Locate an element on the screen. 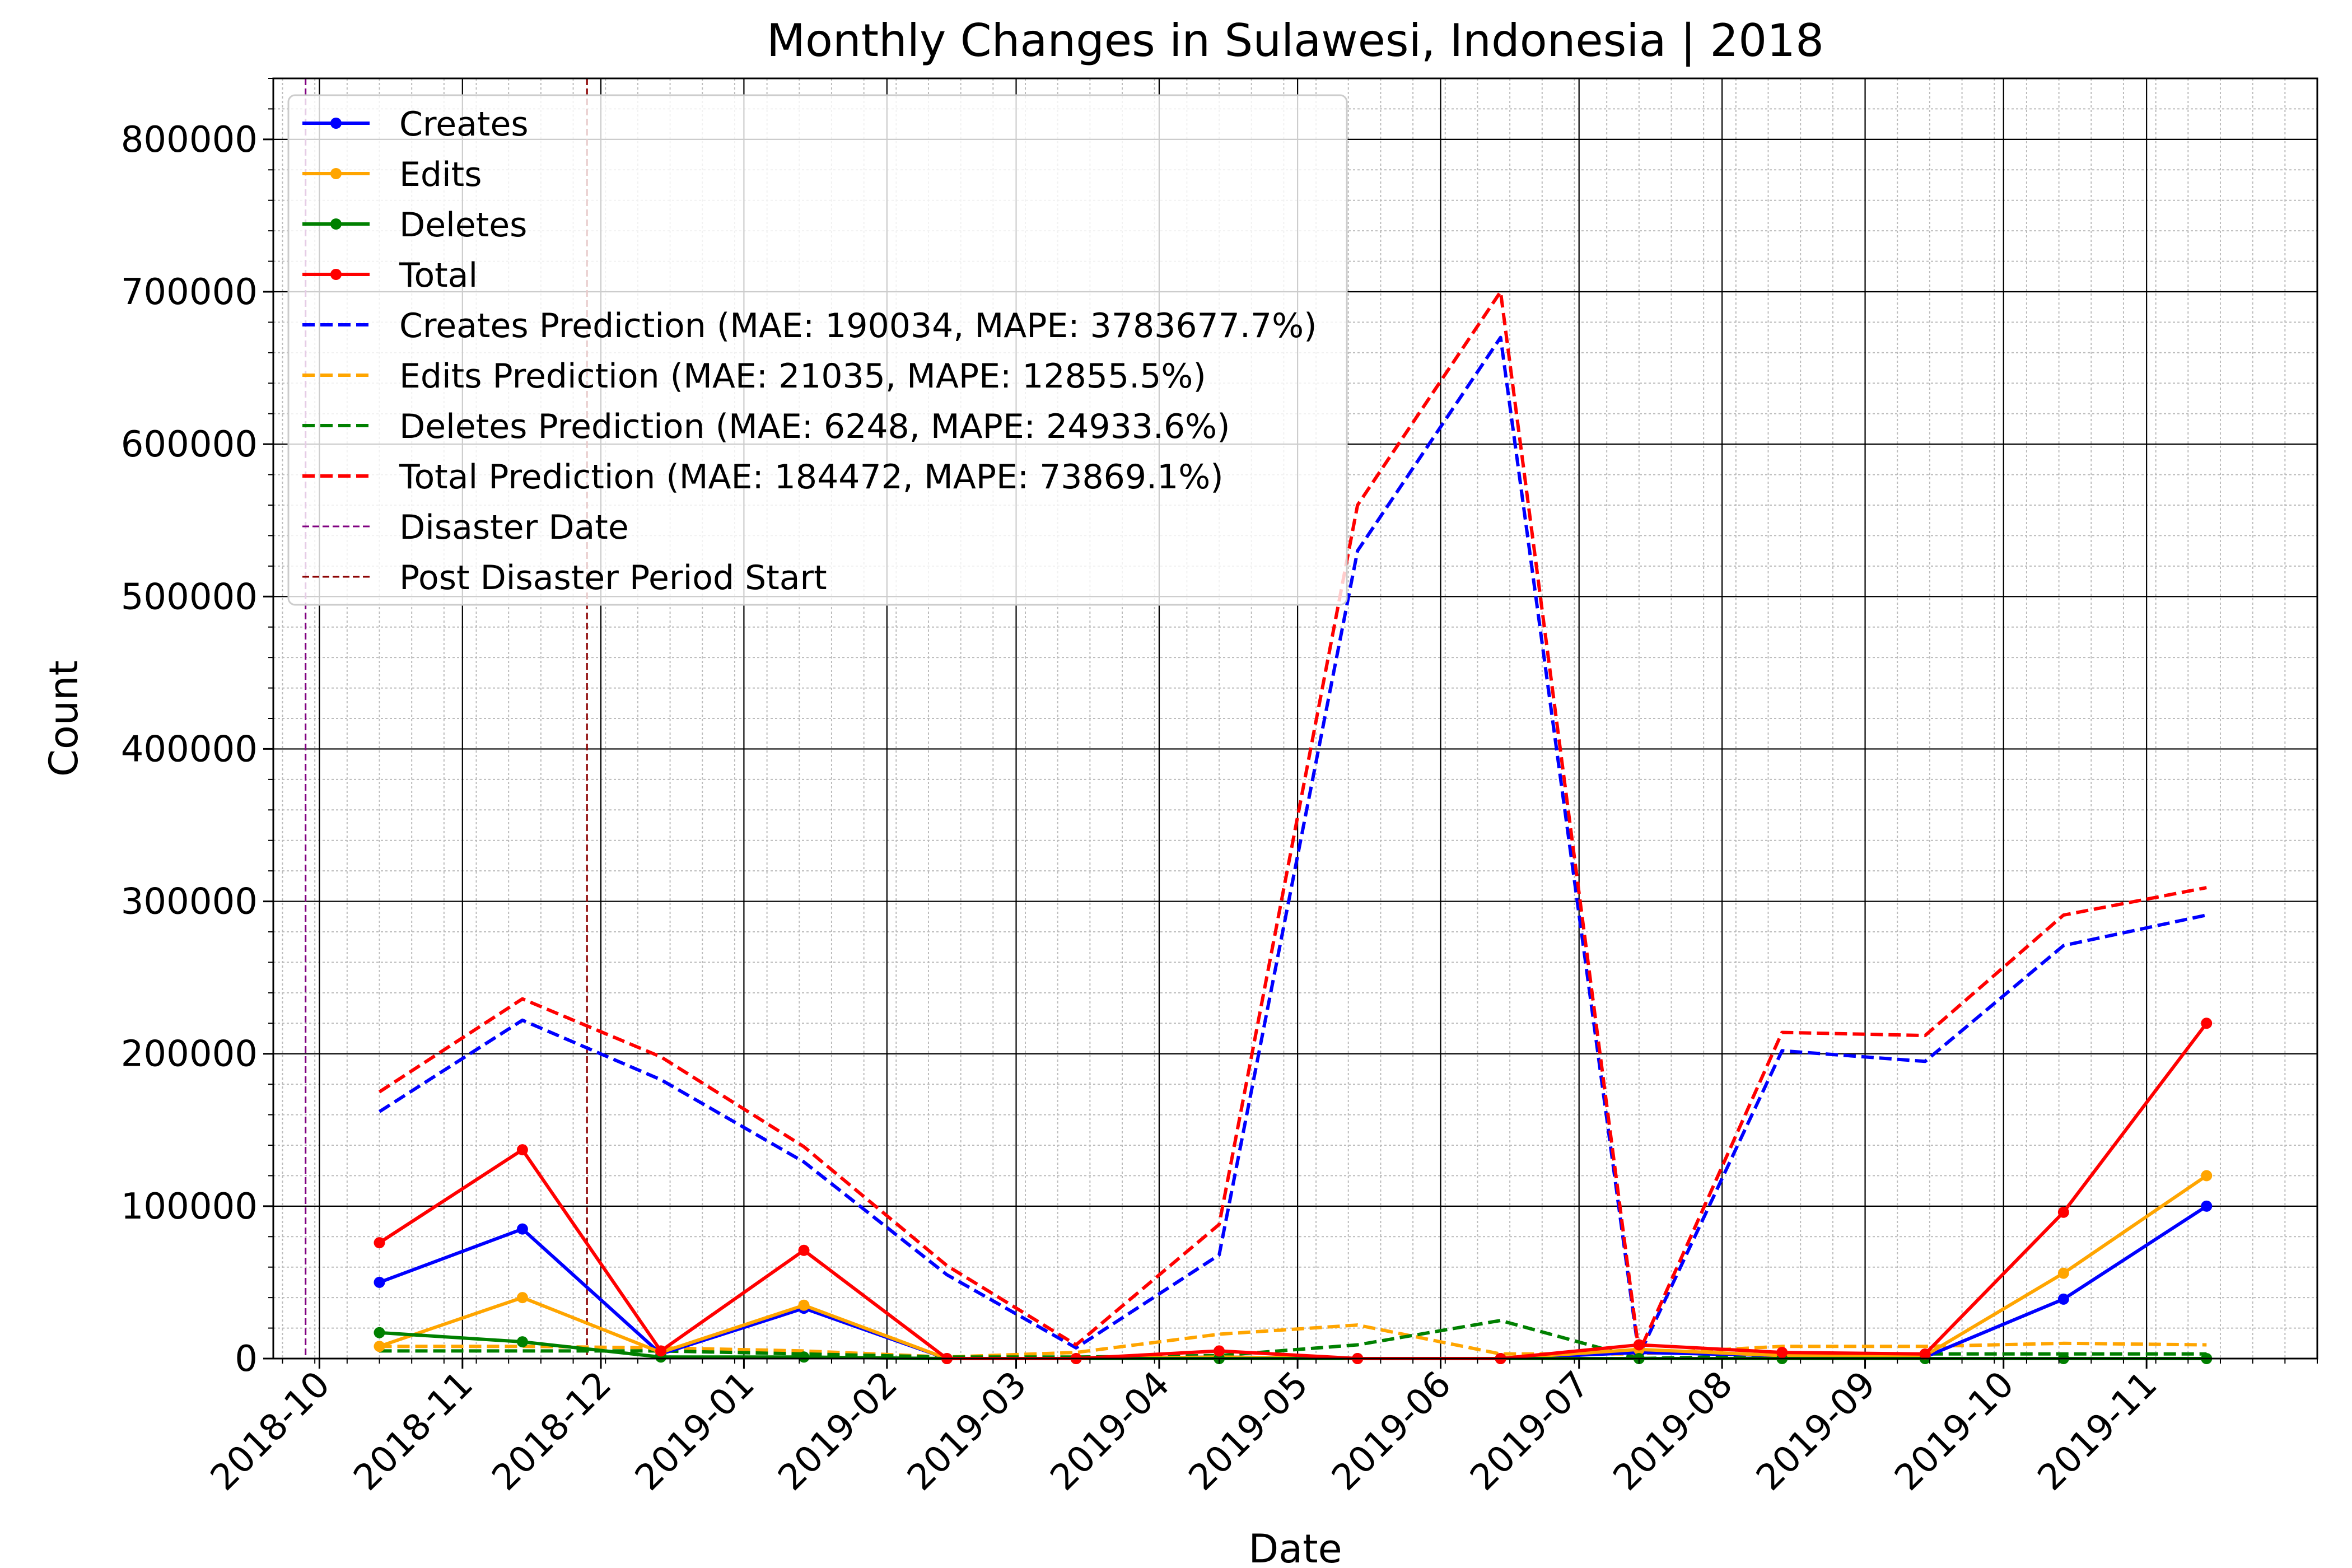  legend-label-disaster-date: Disaster Date is located at coordinates (514, 528).